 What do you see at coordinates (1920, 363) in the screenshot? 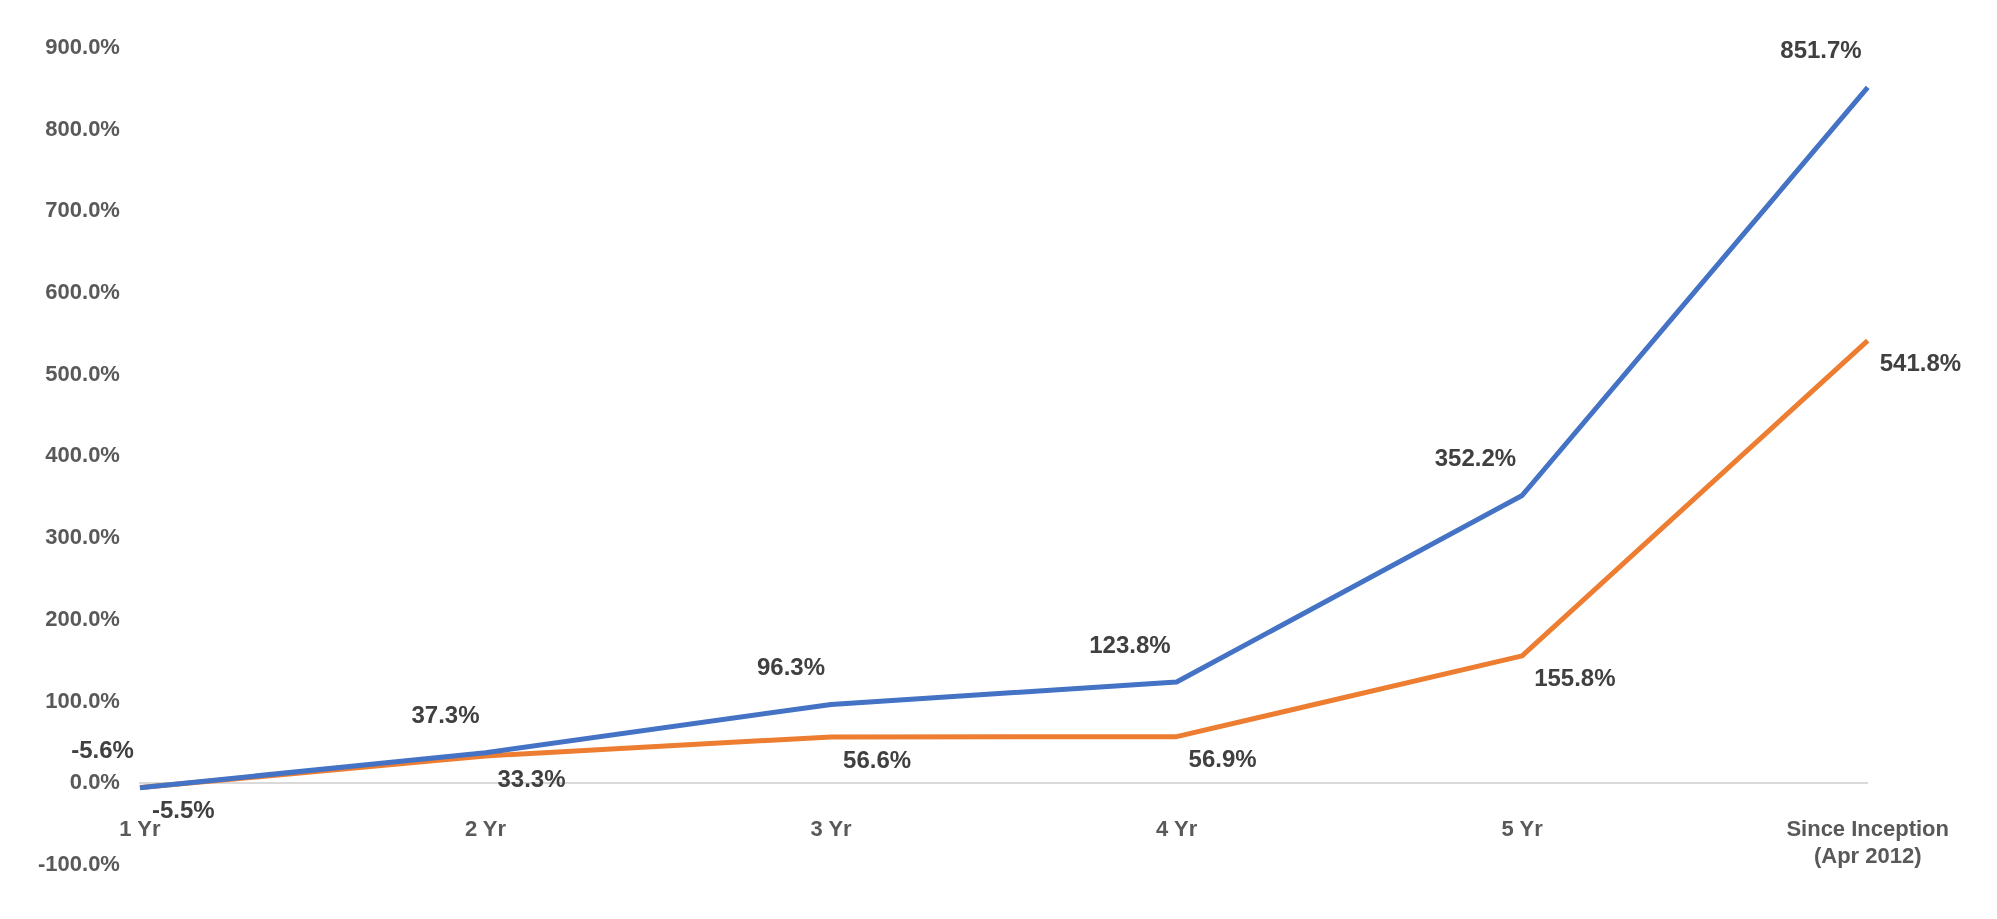
I see `data-label: 541.8%` at bounding box center [1920, 363].